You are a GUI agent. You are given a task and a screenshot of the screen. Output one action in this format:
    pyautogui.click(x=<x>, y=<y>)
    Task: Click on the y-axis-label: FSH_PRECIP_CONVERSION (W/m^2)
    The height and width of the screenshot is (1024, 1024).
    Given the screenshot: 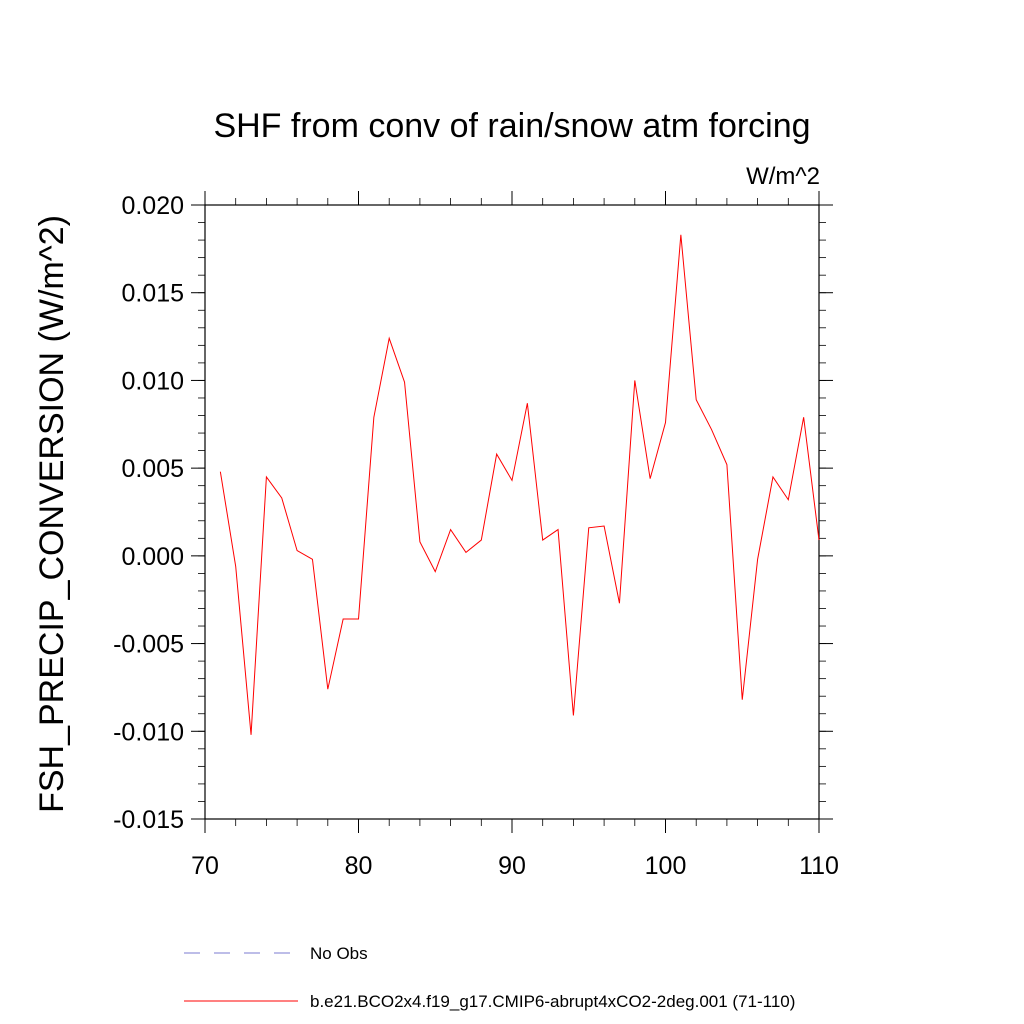 What is the action you would take?
    pyautogui.click(x=52, y=514)
    